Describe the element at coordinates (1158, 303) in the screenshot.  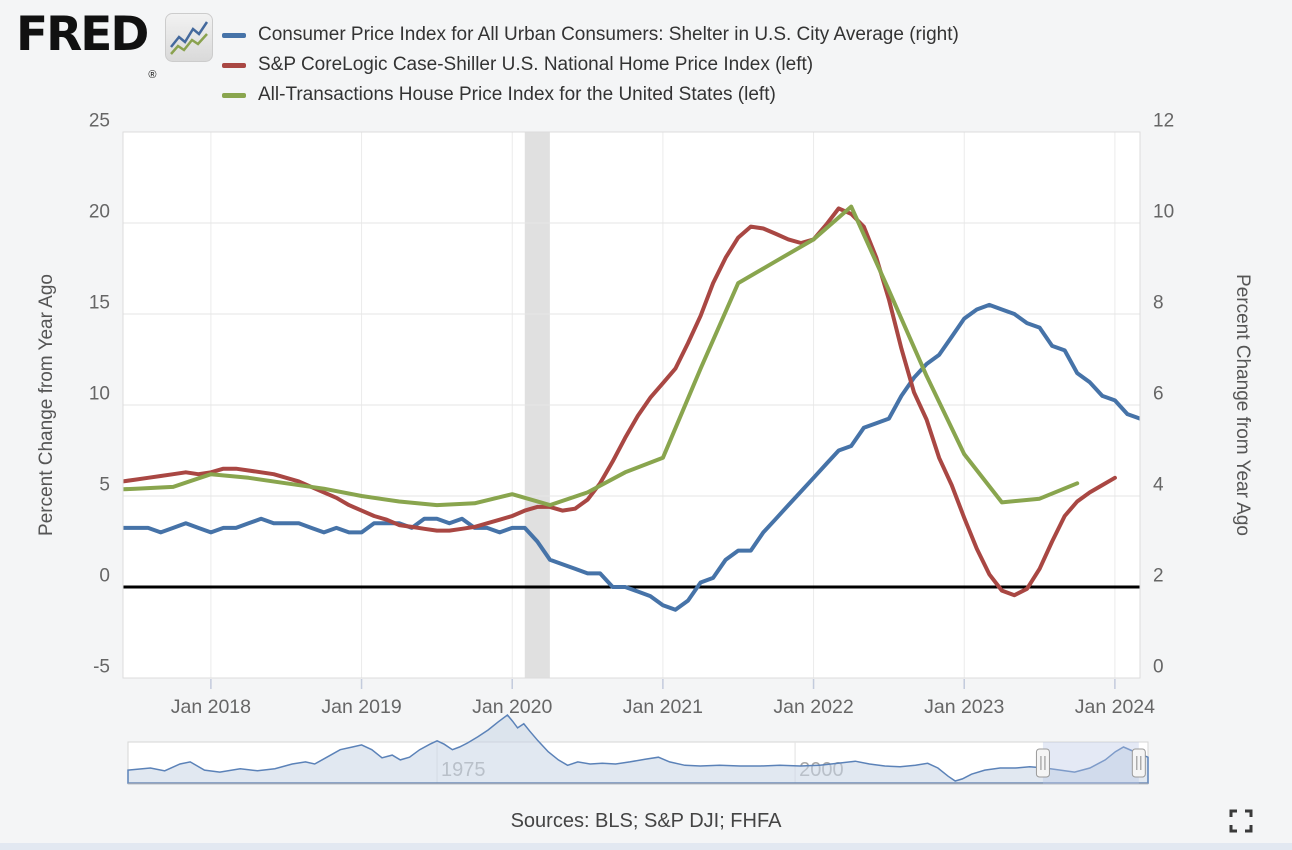
I see `right-axis-tick-label: 8` at that location.